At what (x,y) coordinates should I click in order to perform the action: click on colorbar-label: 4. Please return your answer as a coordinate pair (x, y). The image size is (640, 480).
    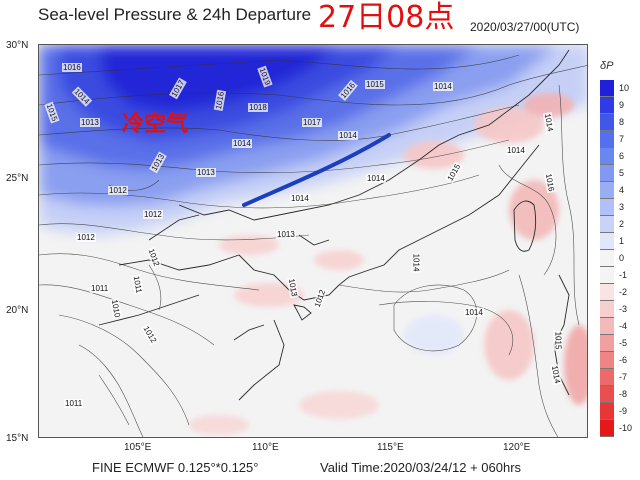
    Looking at the image, I should click on (622, 190).